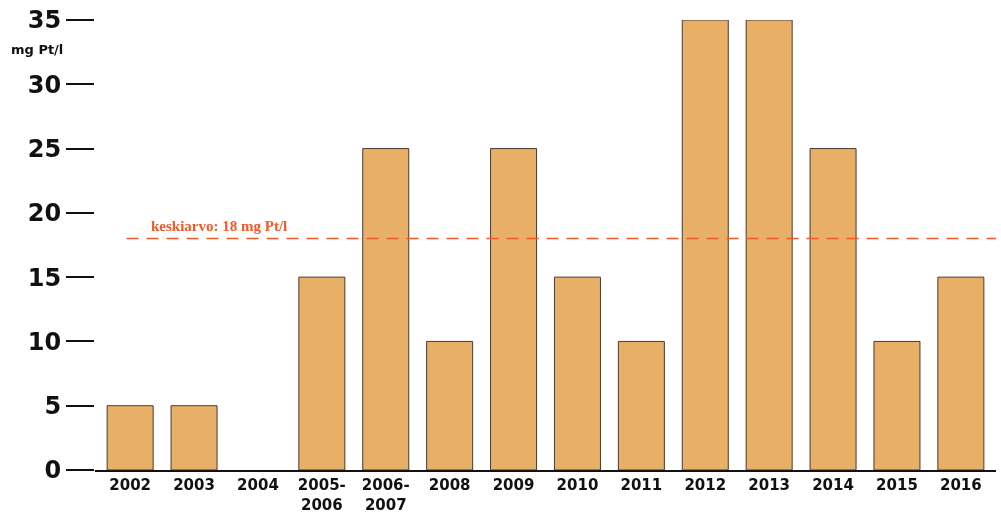 The width and height of the screenshot is (1001, 520). Describe the element at coordinates (385, 495) in the screenshot. I see `x-tick-label: 2006-2007` at that location.